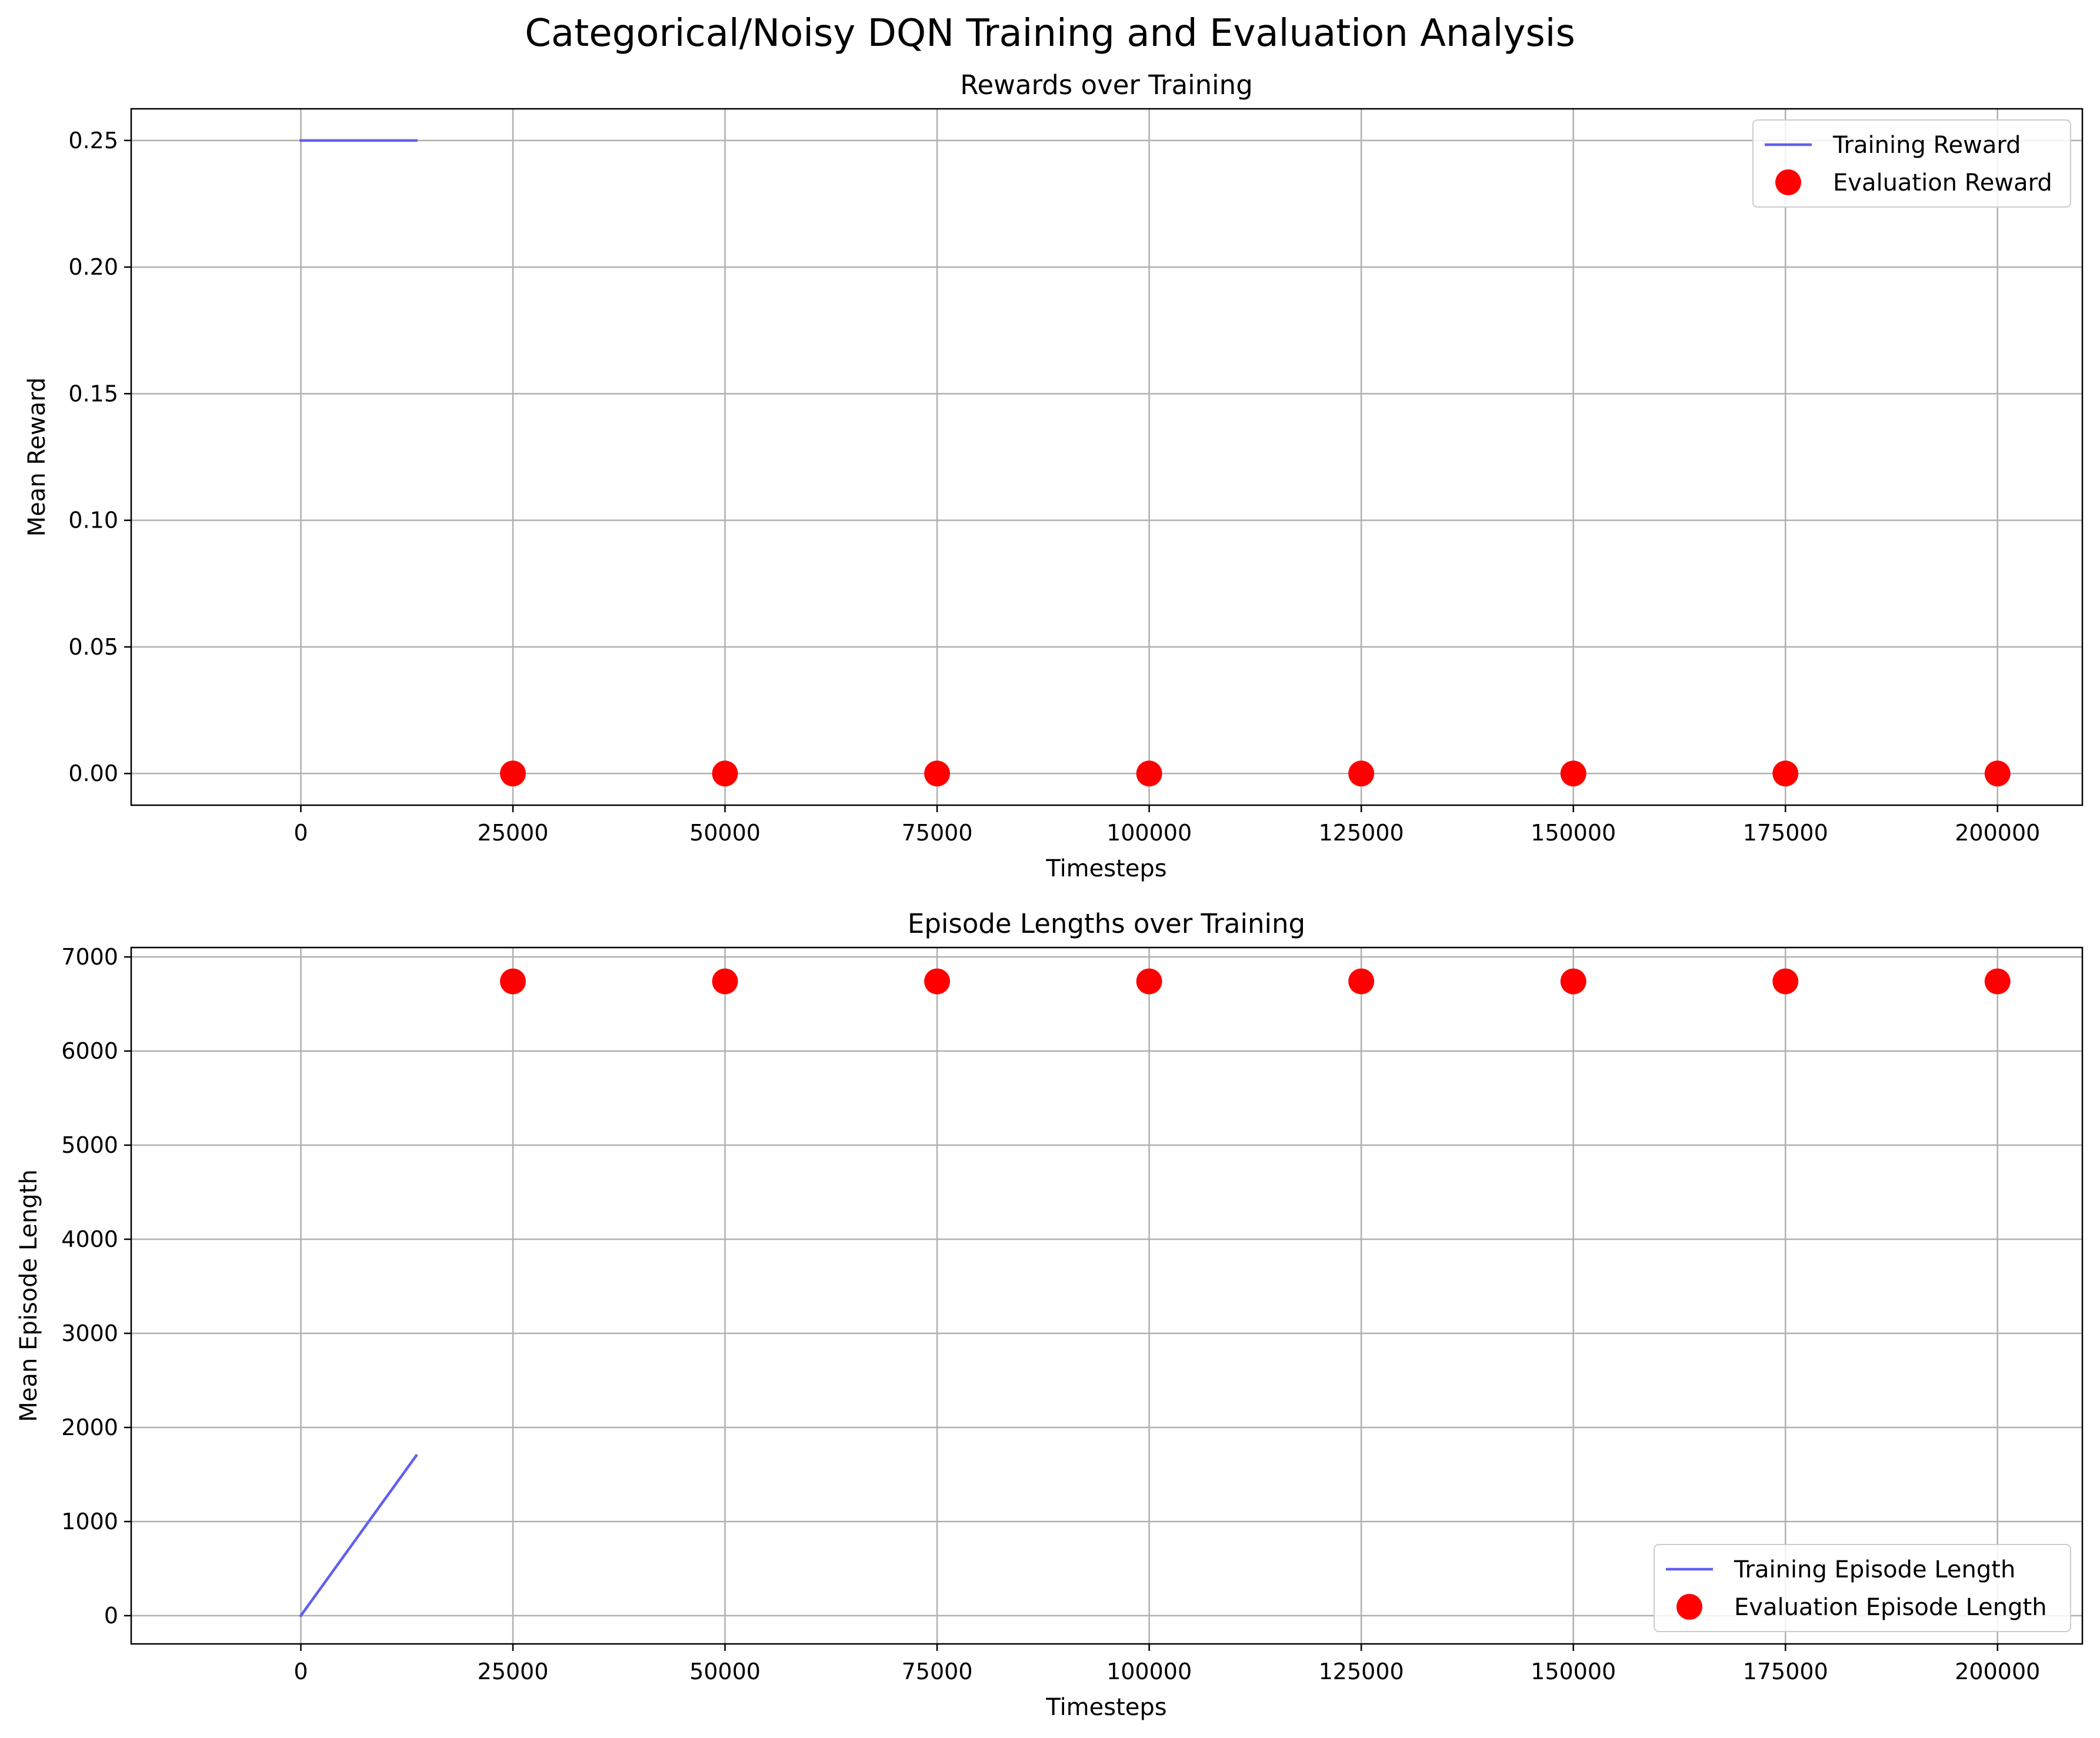  I want to click on episode-lengths-x-tick-label: 175000, so click(1785, 1671).